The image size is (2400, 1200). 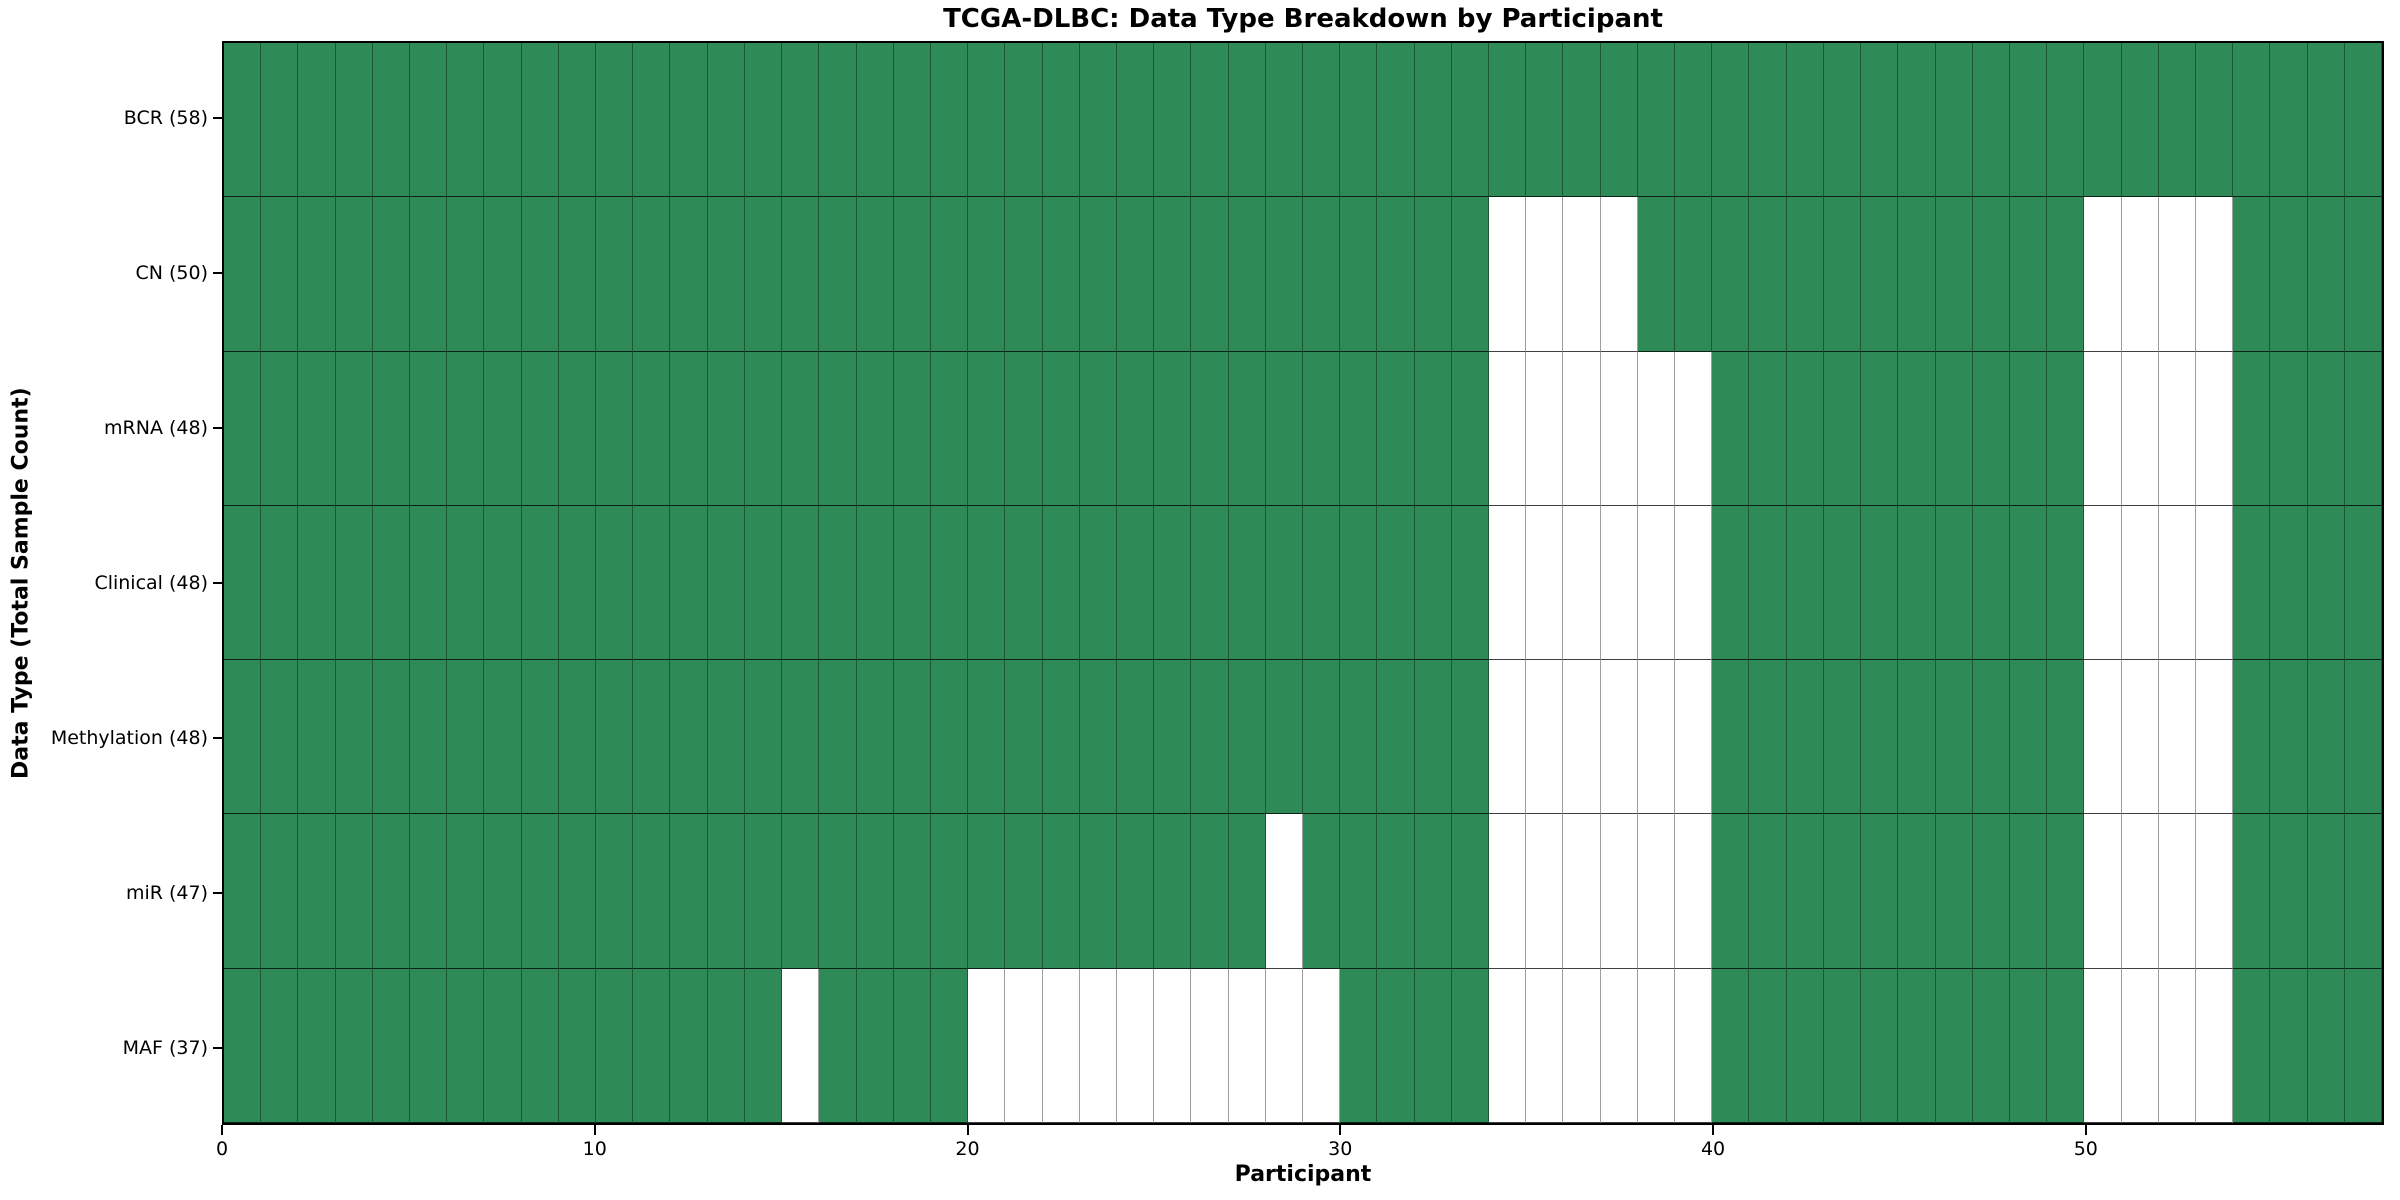 I want to click on y-tick-label-MAF: MAF (37), so click(x=165, y=1047).